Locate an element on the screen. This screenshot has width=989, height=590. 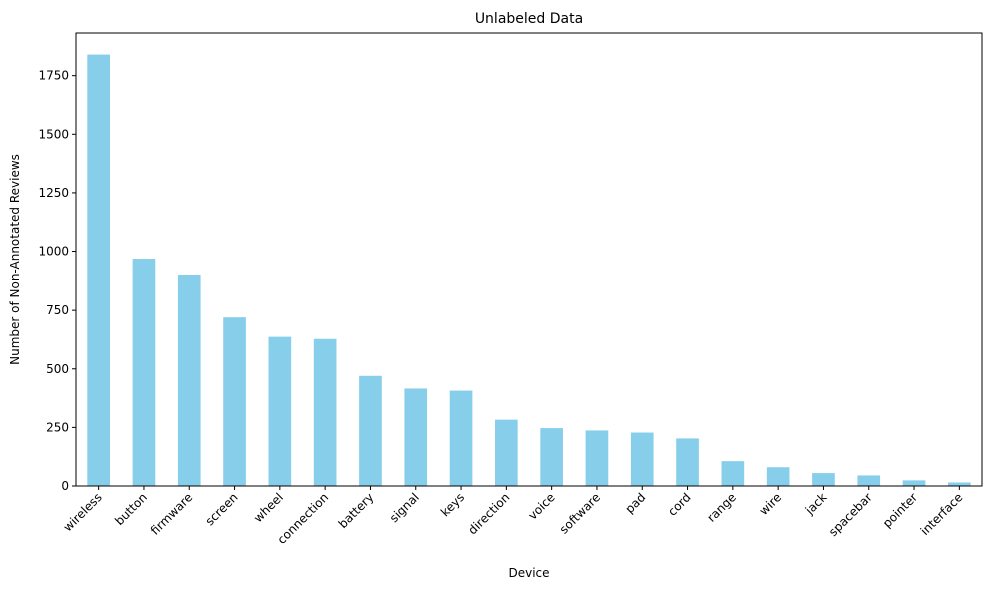
y-tick-label: 750 is located at coordinates (57, 310).